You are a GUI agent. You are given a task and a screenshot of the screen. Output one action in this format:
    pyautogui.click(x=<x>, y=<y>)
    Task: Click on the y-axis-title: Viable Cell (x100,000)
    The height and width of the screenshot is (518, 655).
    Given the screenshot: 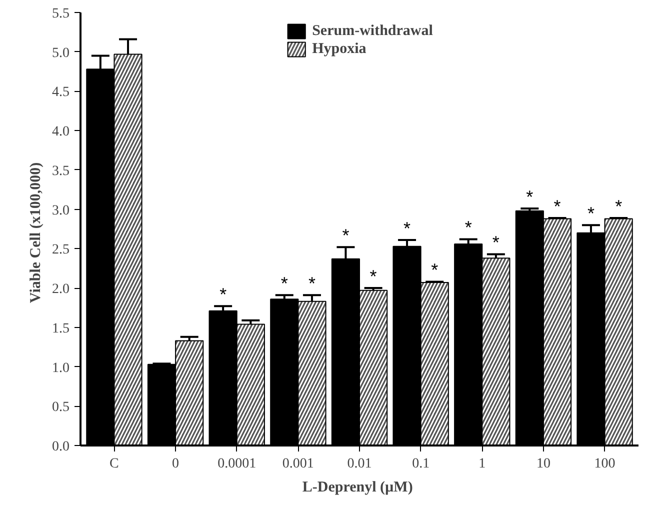 What is the action you would take?
    pyautogui.click(x=36, y=233)
    